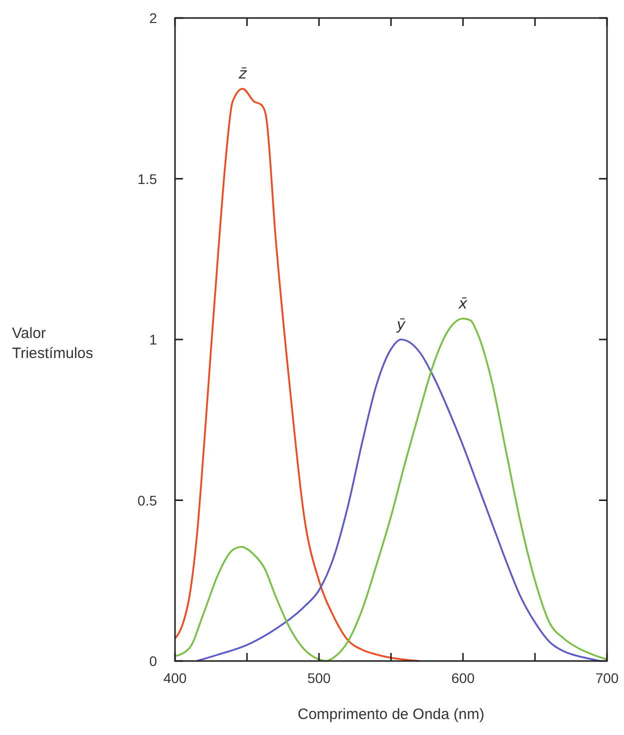  I want to click on series-label: ȳ, so click(401, 325).